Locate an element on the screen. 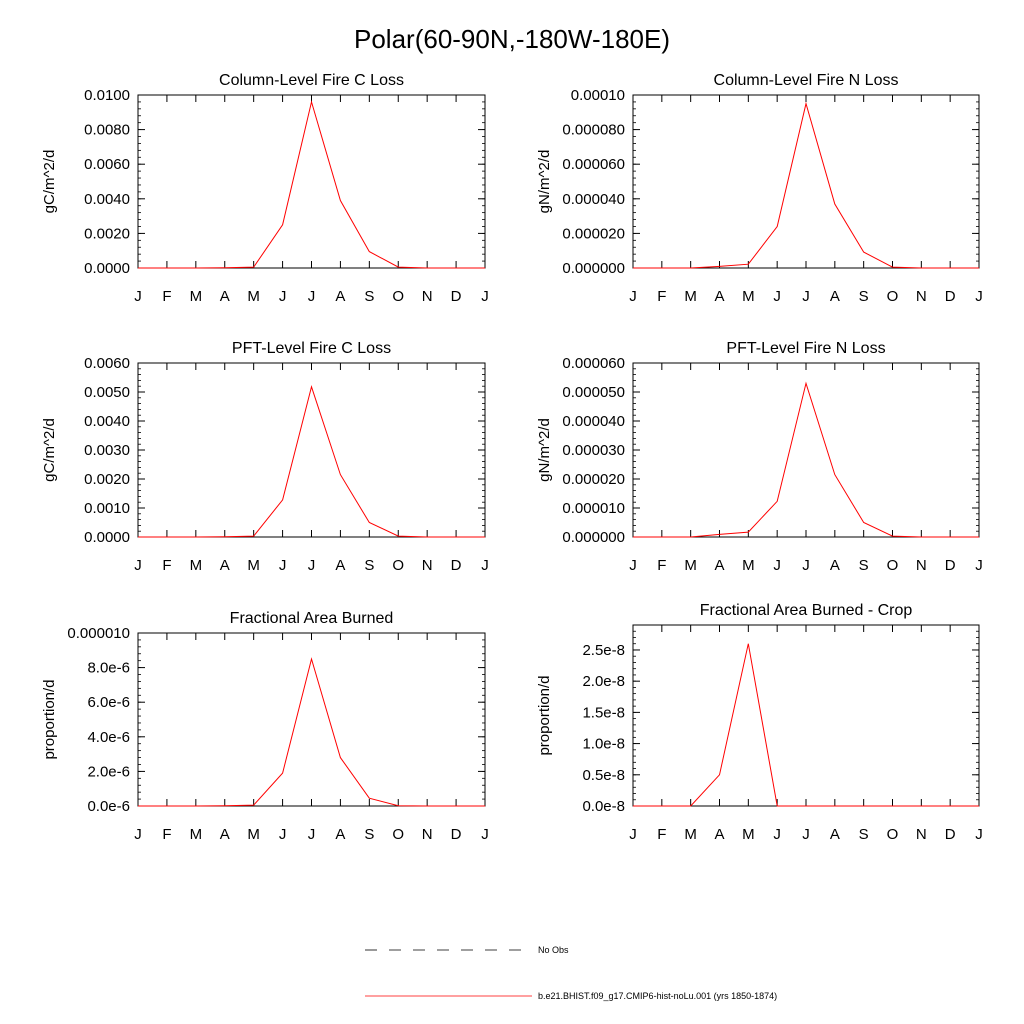 The width and height of the screenshot is (1024, 1024). y-tick-label: 6.0e-6 is located at coordinates (108, 702).